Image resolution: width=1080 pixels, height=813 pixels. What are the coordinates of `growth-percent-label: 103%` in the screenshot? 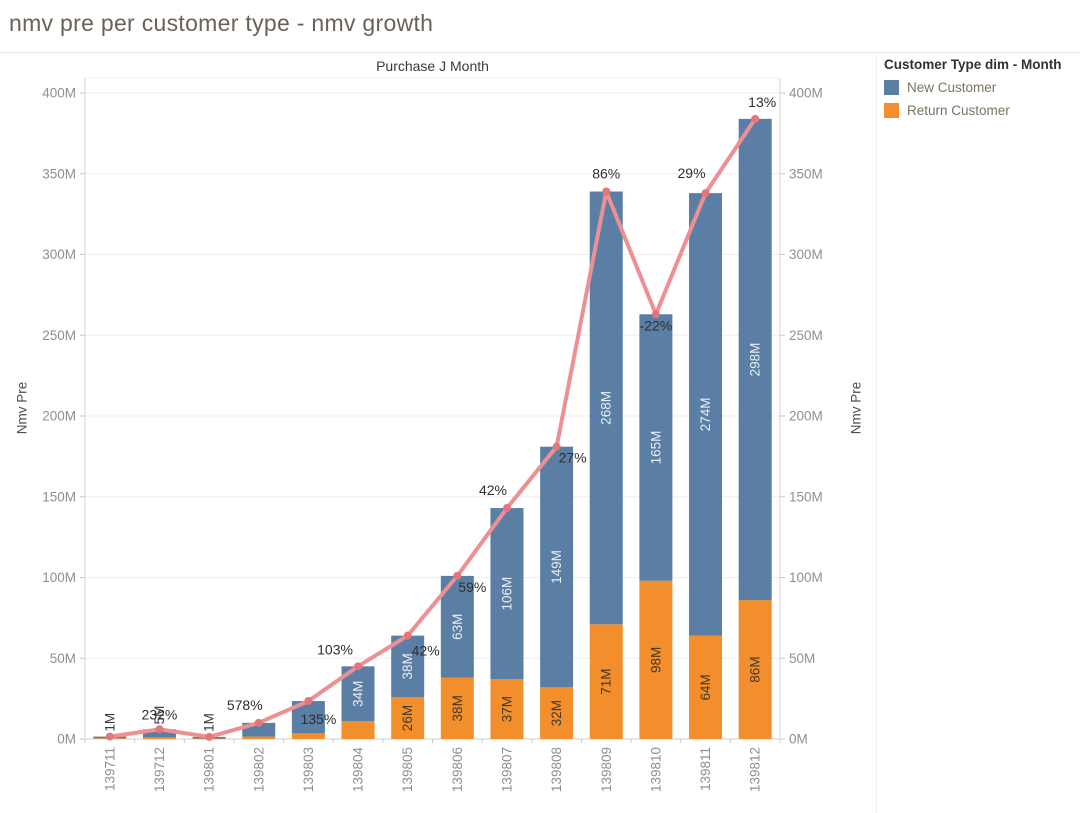 It's located at (335, 649).